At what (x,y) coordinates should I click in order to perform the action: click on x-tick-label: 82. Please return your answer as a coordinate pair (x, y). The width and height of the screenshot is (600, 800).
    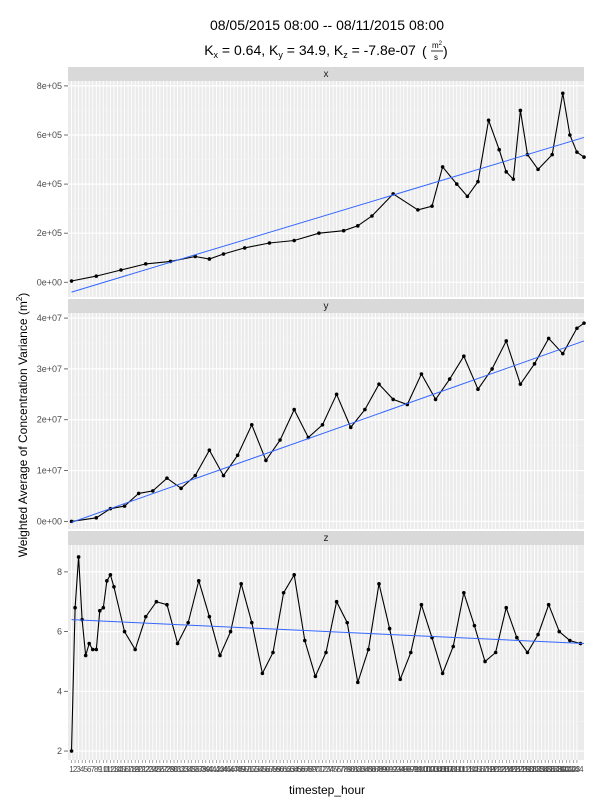
    Looking at the image, I should click on (357, 769).